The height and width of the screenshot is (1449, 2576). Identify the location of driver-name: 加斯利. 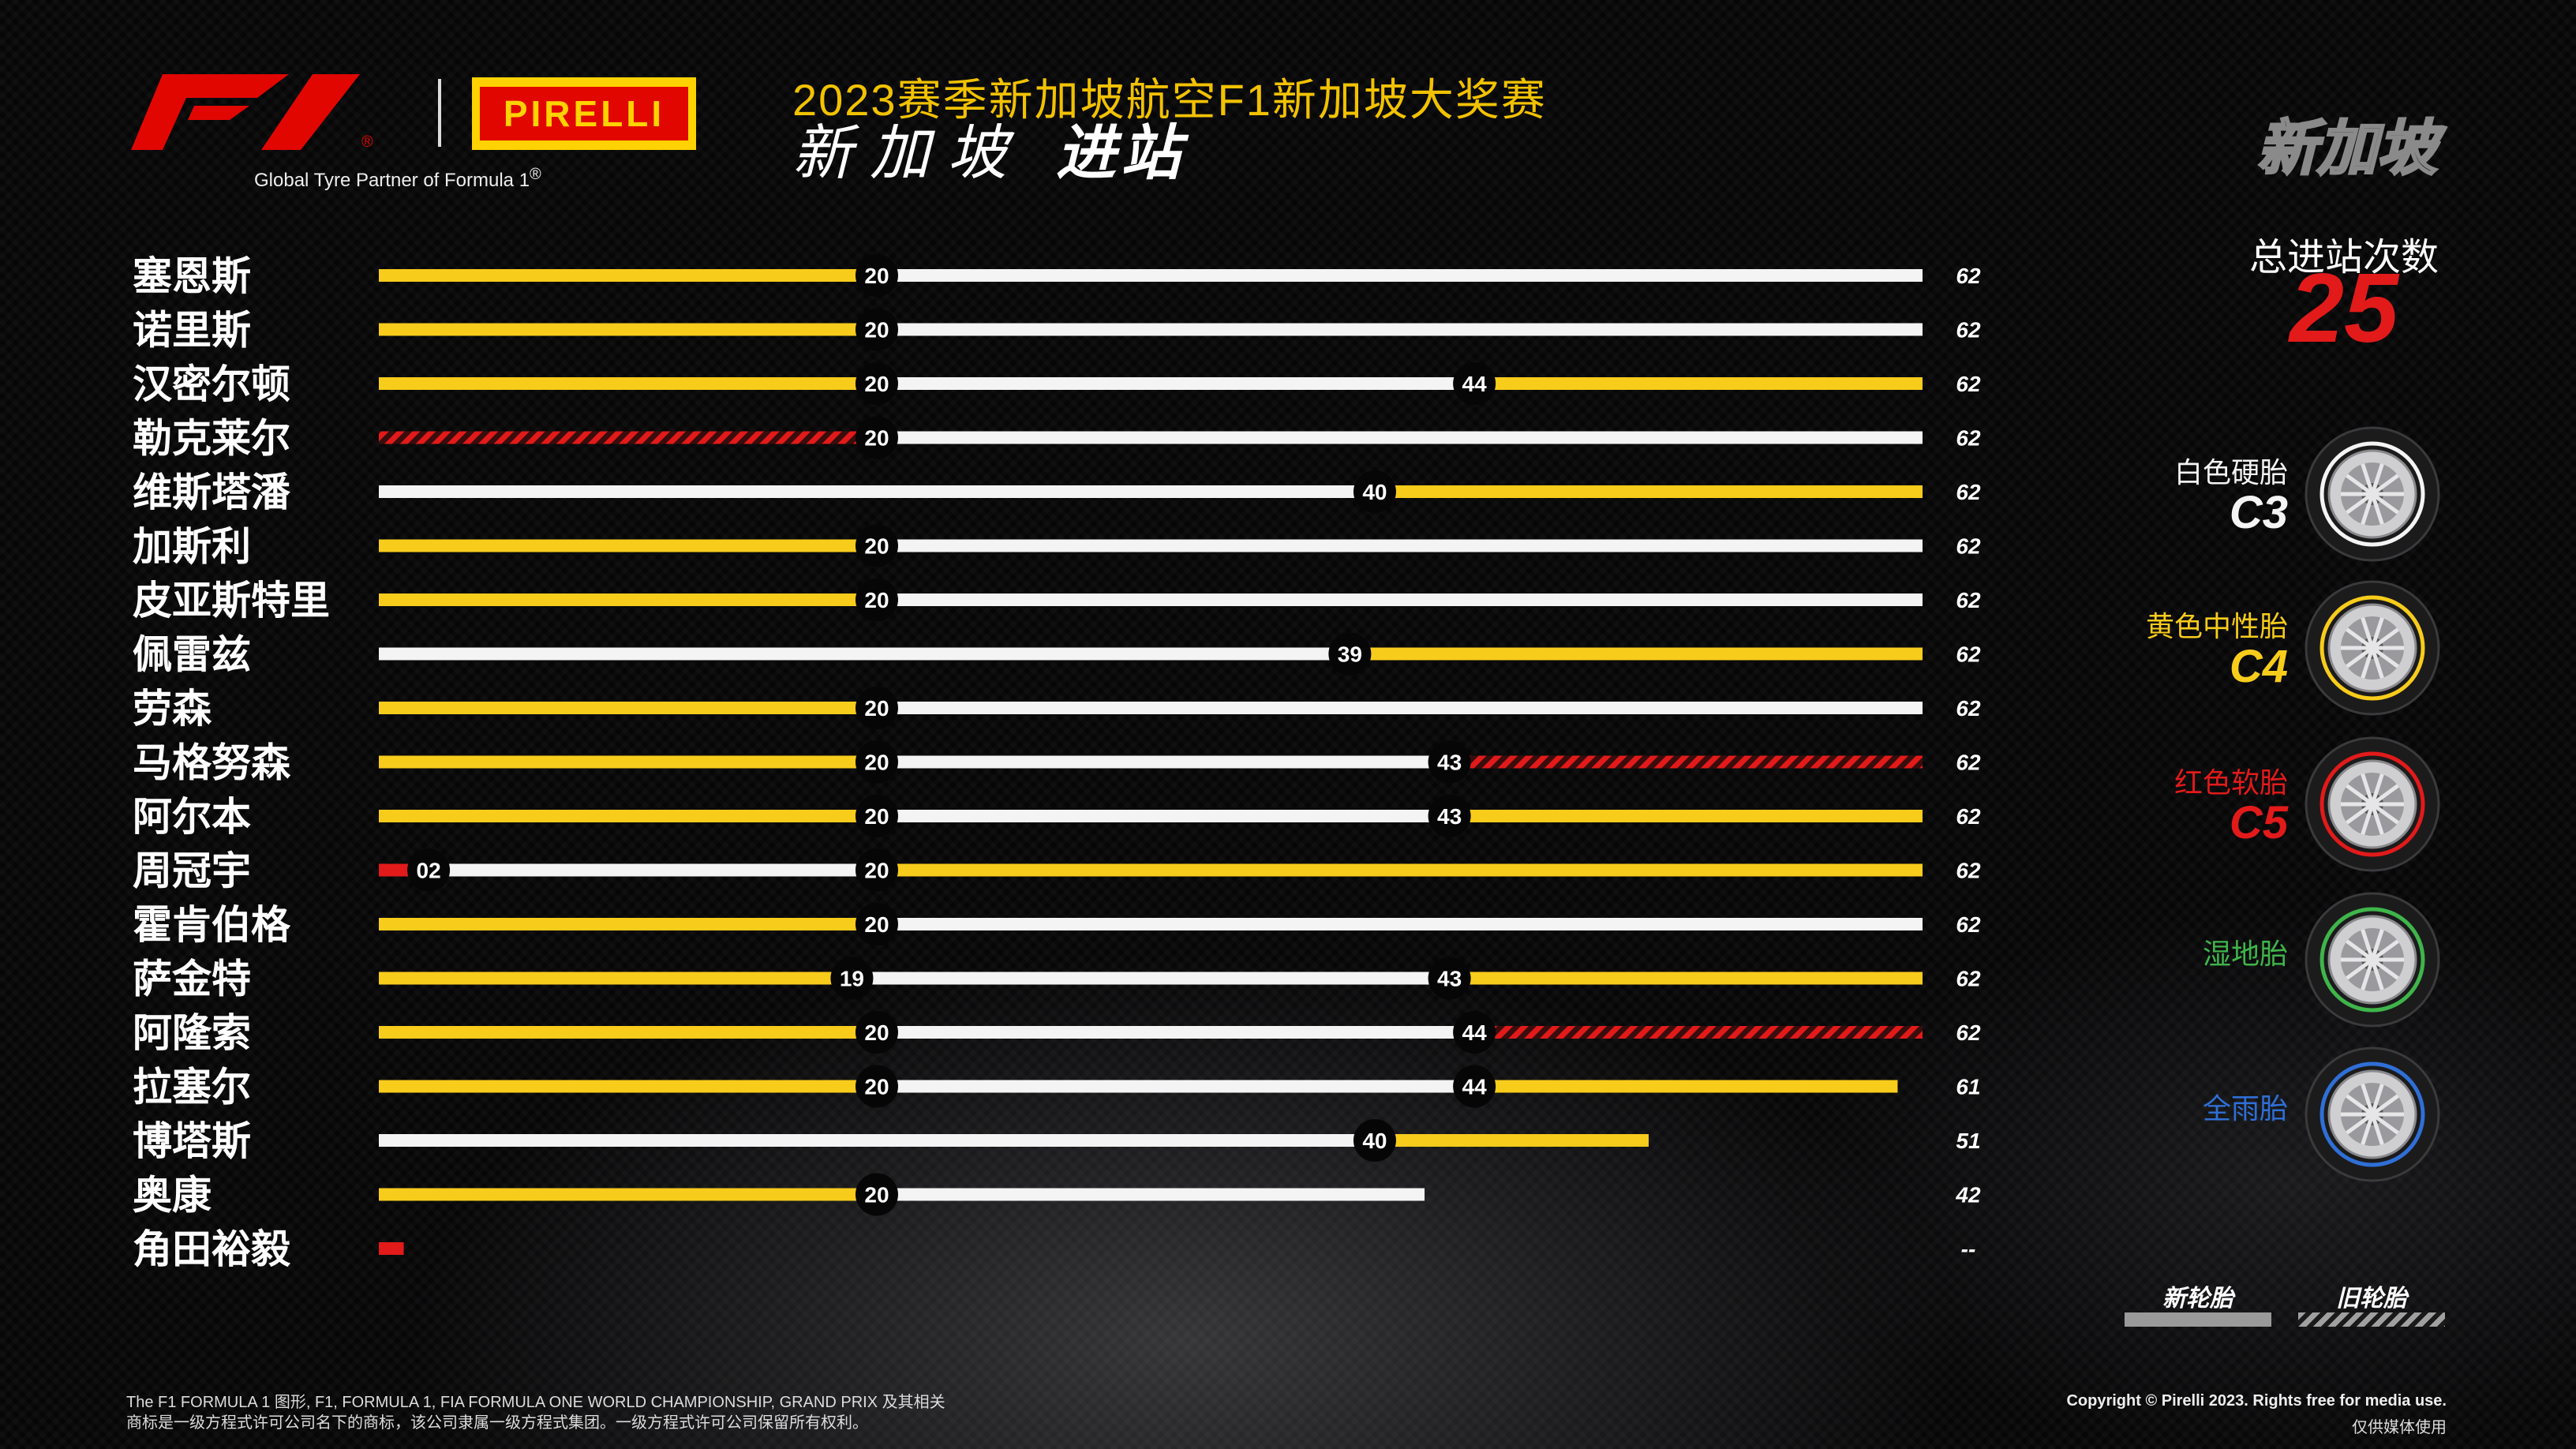
(192, 547).